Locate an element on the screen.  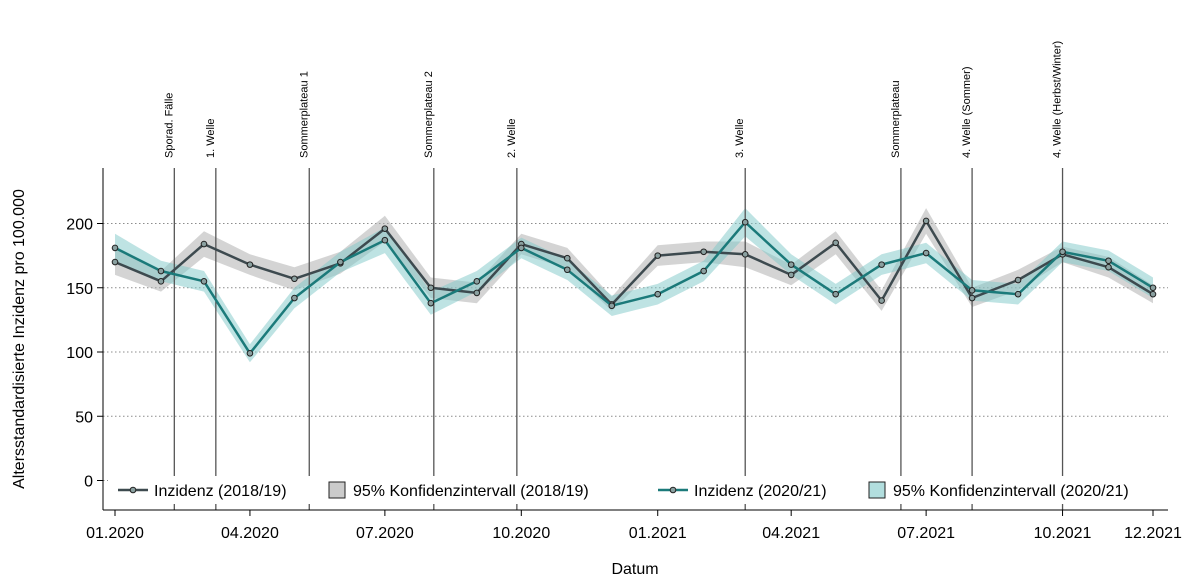
x-tick-label: 10.2021 is located at coordinates (1063, 533).